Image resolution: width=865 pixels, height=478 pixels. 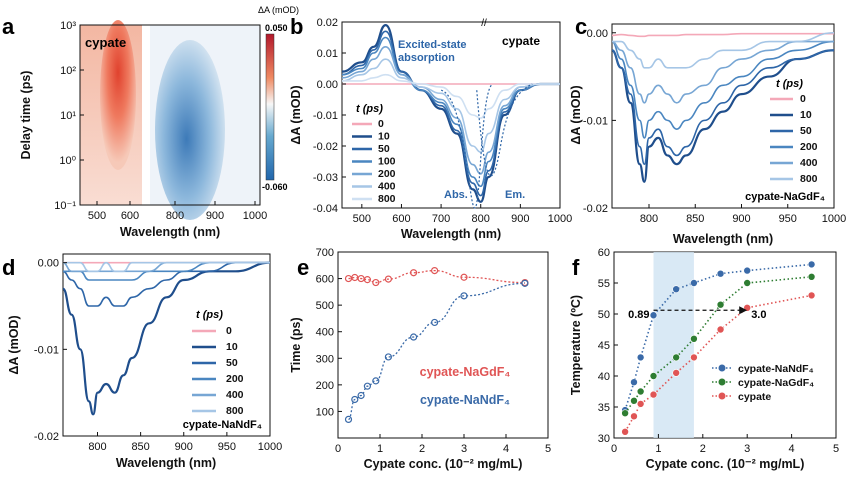 I want to click on panel-f-xlabel: Cypate conc. (10⁻² mg/mL), so click(x=725, y=464).